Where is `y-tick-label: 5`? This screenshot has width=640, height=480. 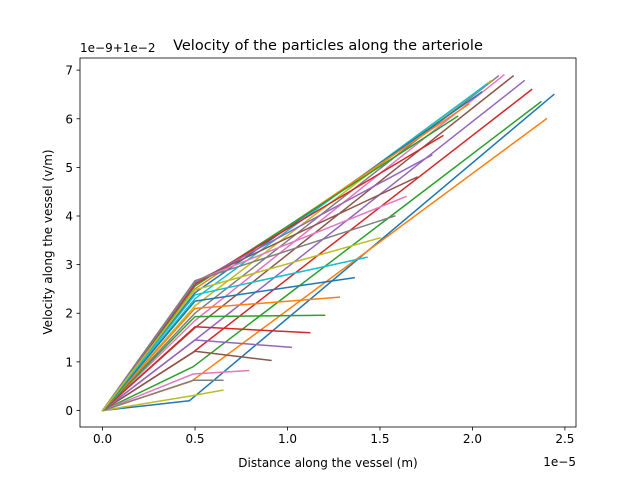
y-tick-label: 5 is located at coordinates (69, 168).